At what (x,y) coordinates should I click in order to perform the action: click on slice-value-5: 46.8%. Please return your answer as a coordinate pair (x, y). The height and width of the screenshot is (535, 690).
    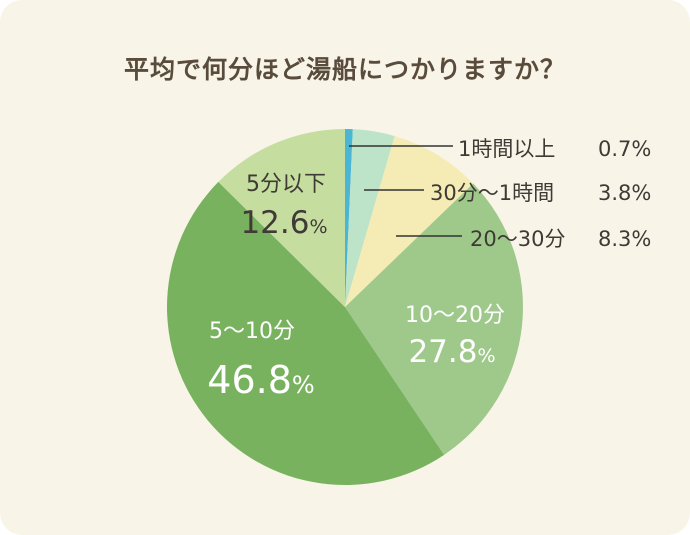
    Looking at the image, I should click on (260, 380).